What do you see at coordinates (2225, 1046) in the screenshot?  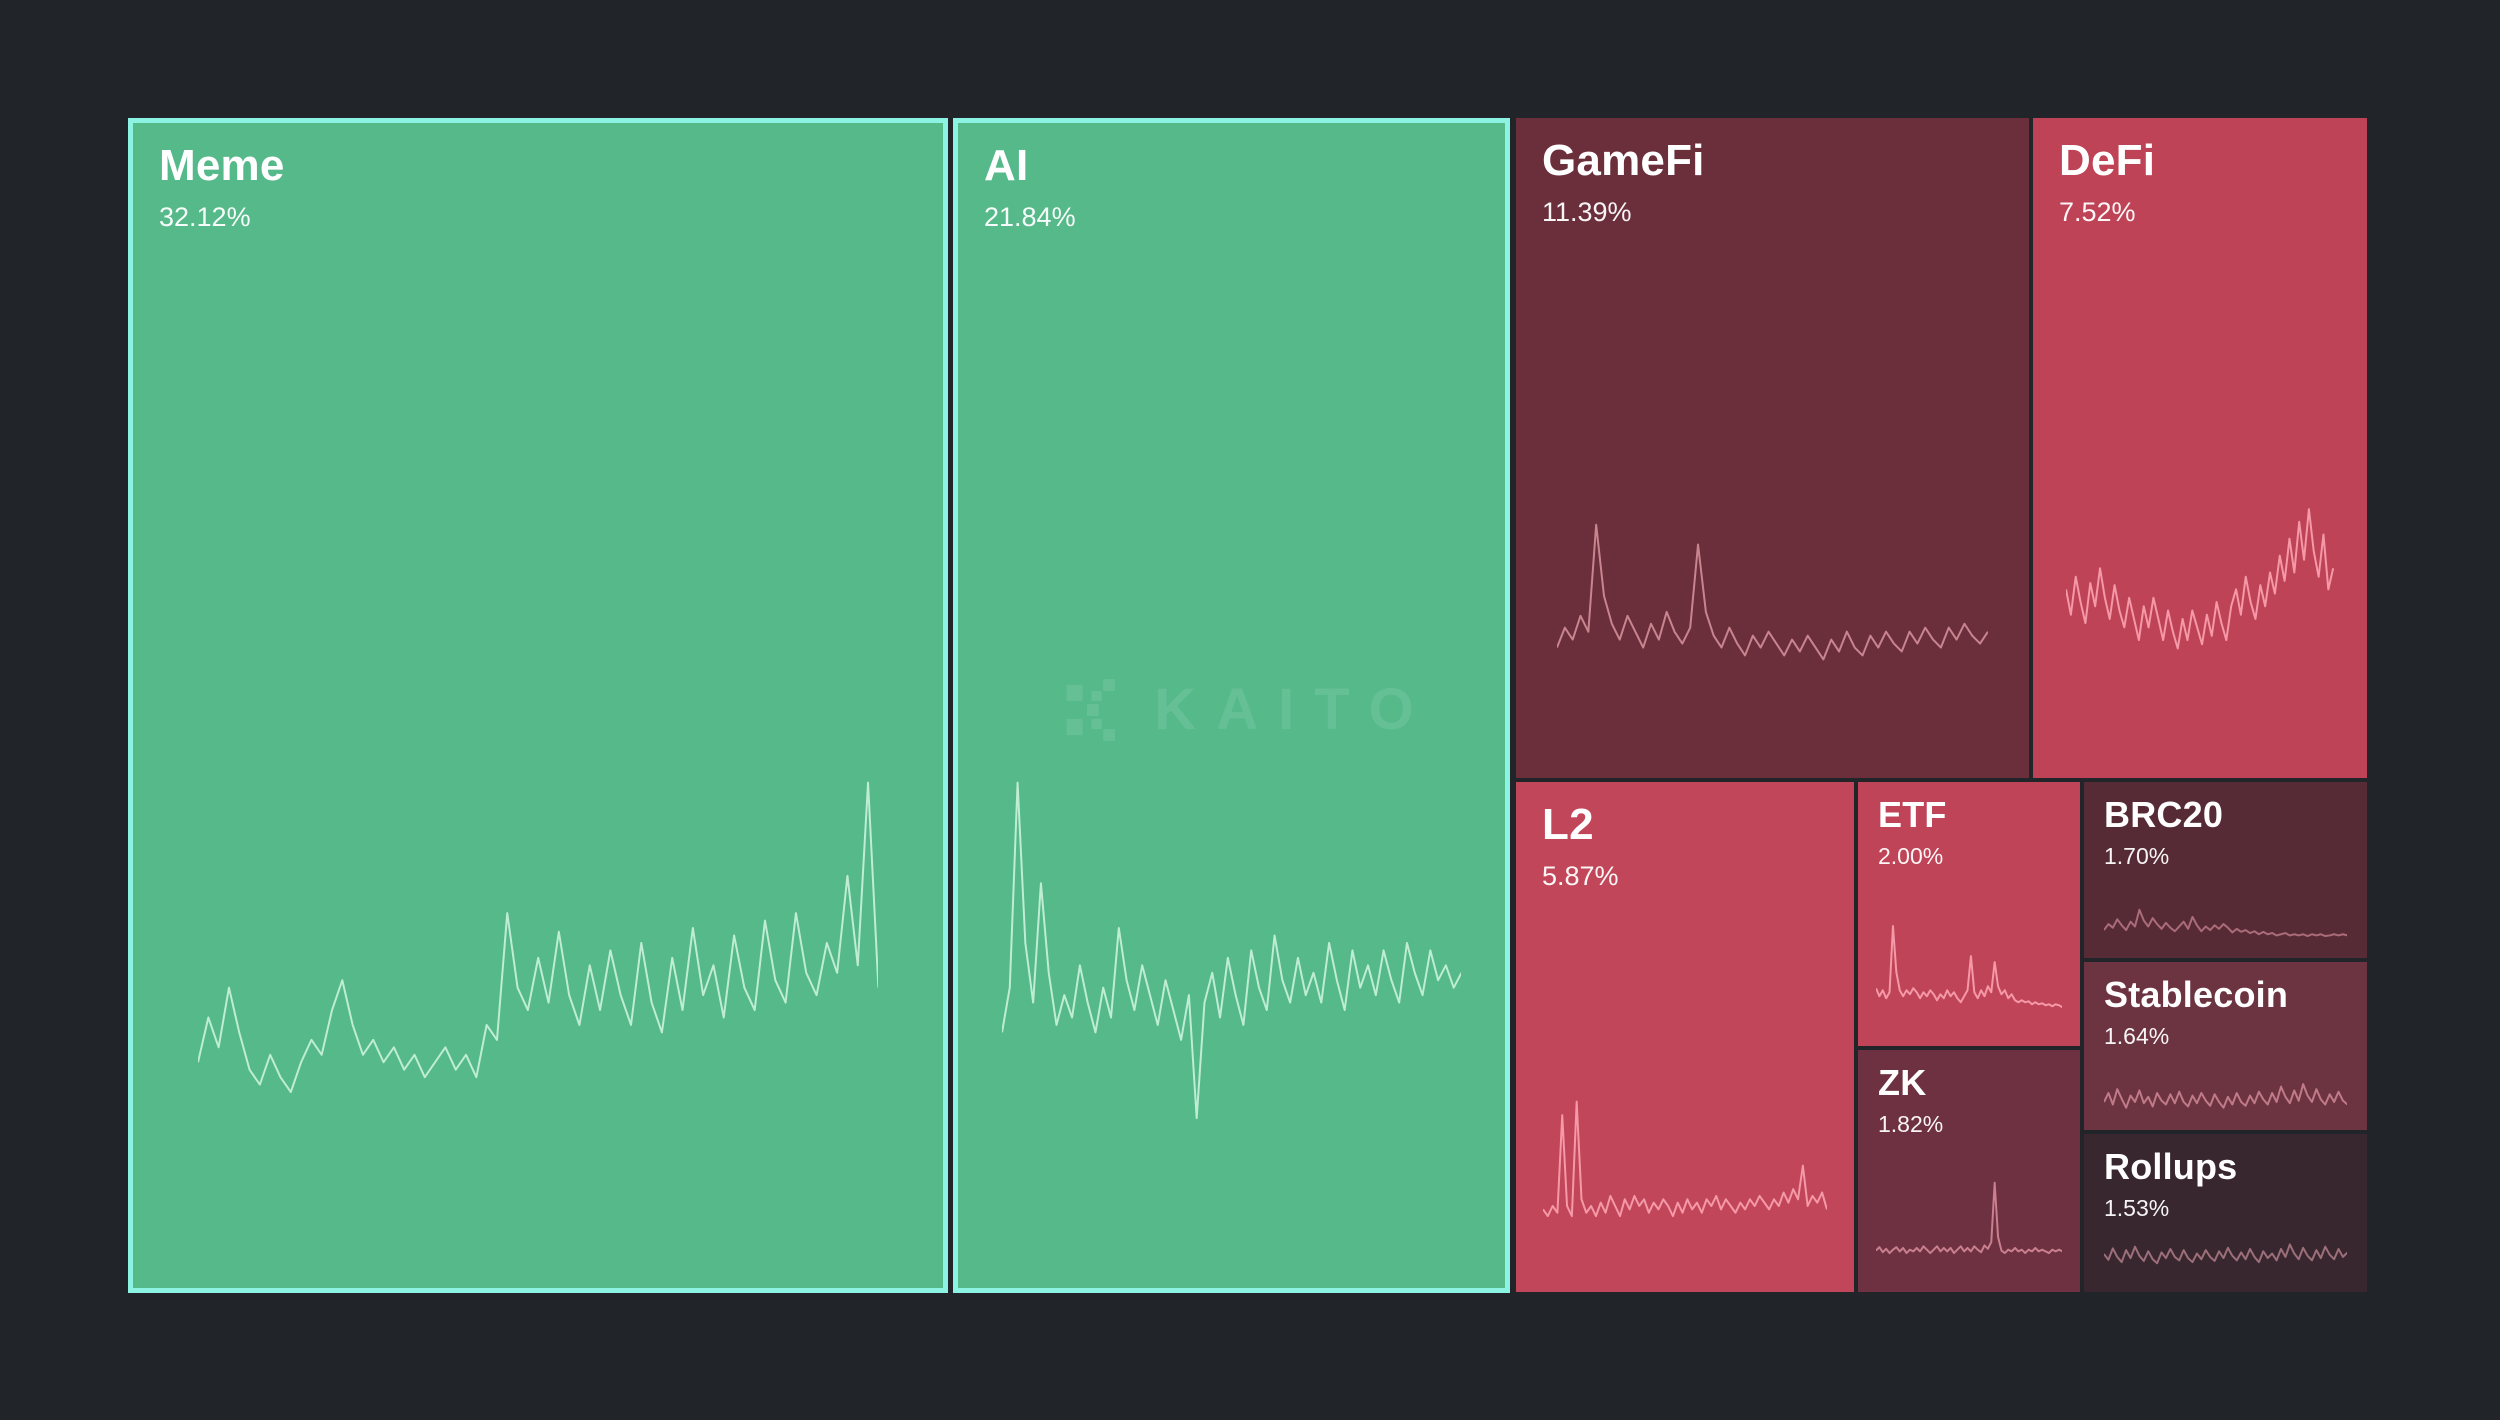 I see `treemap-tile-stablecoin: Stablecoin 1.64%` at bounding box center [2225, 1046].